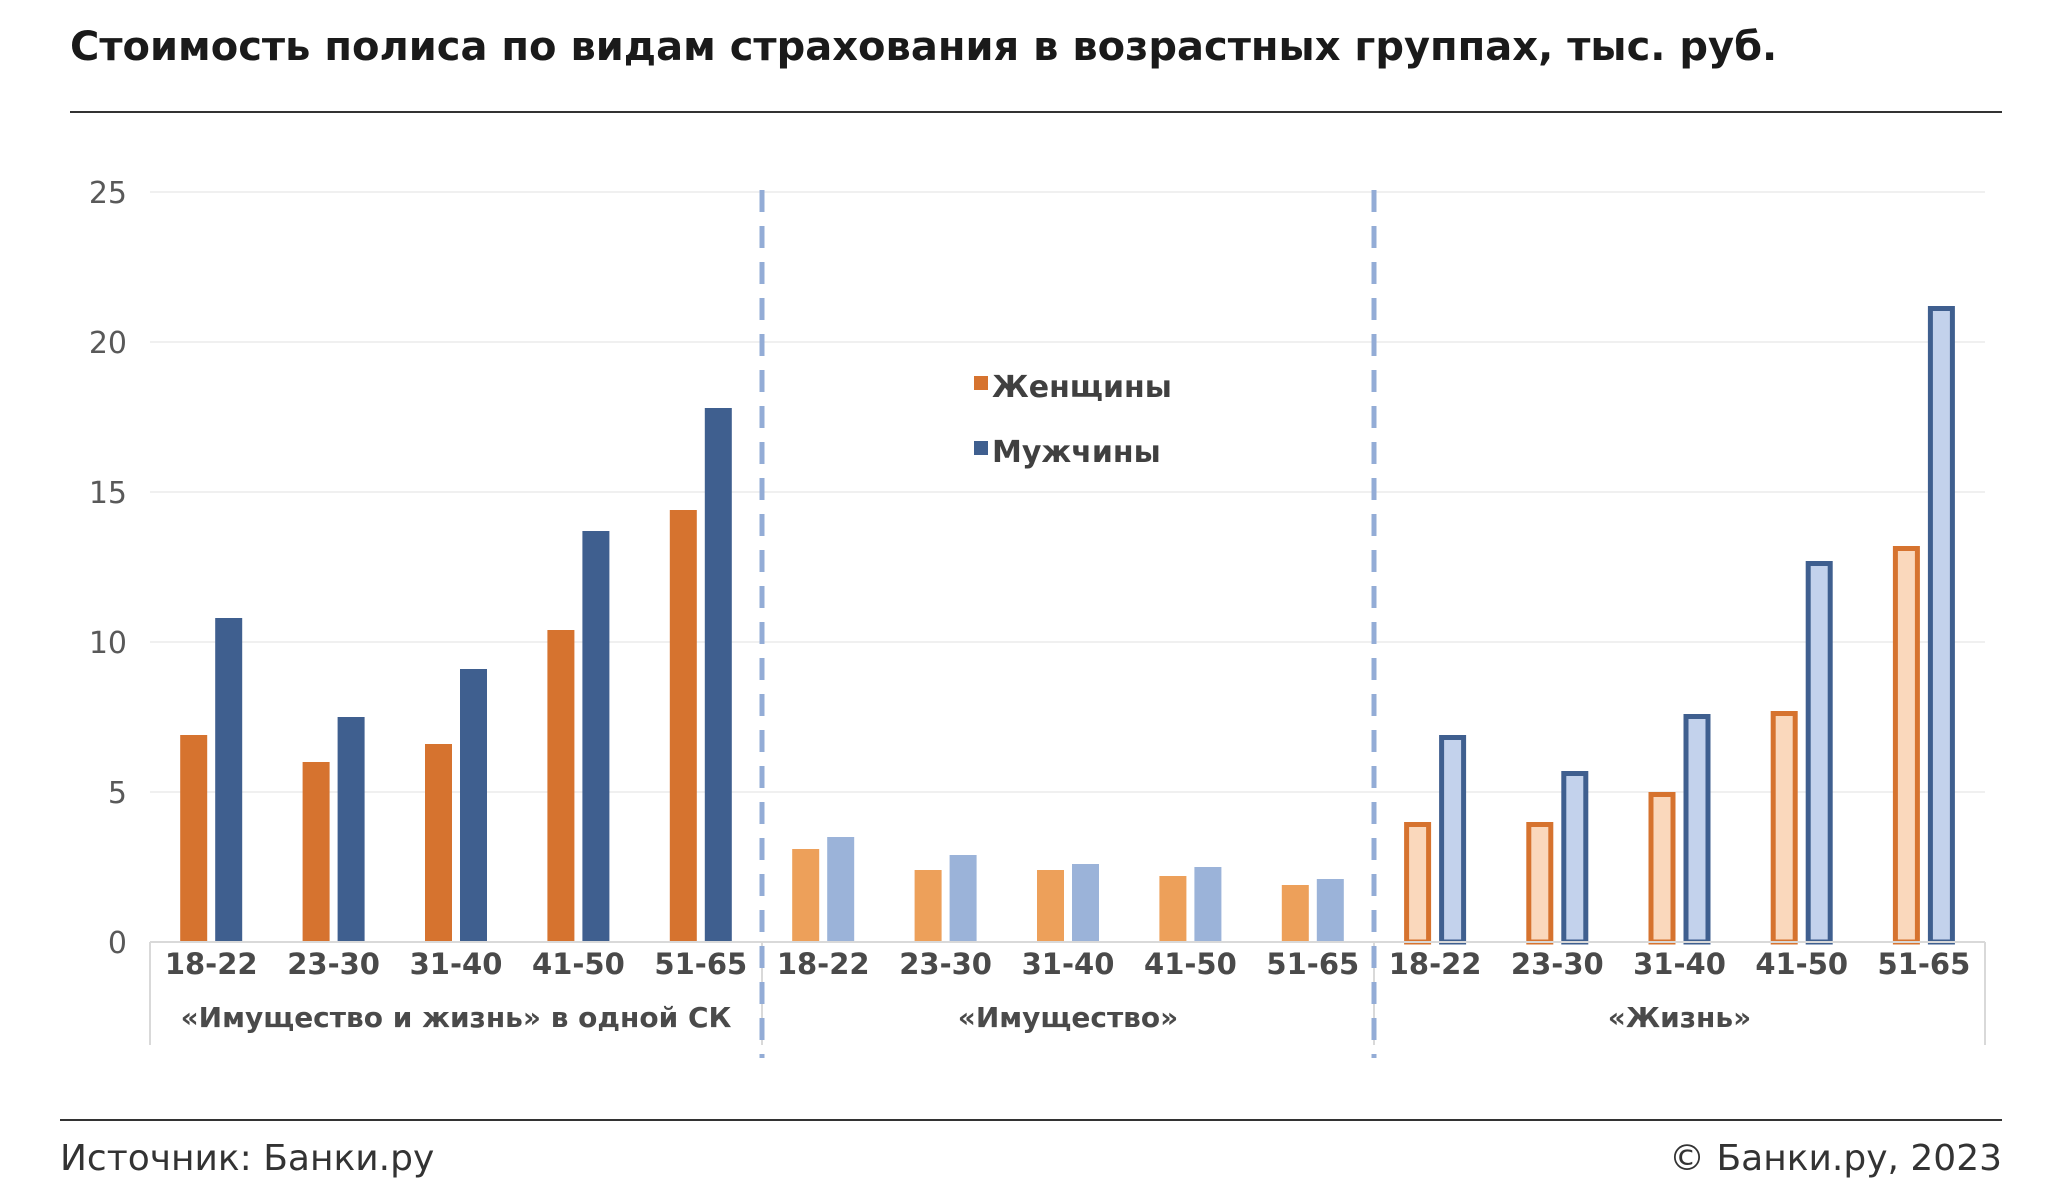  What do you see at coordinates (981, 448) in the screenshot?
I see `legend-swatch-men` at bounding box center [981, 448].